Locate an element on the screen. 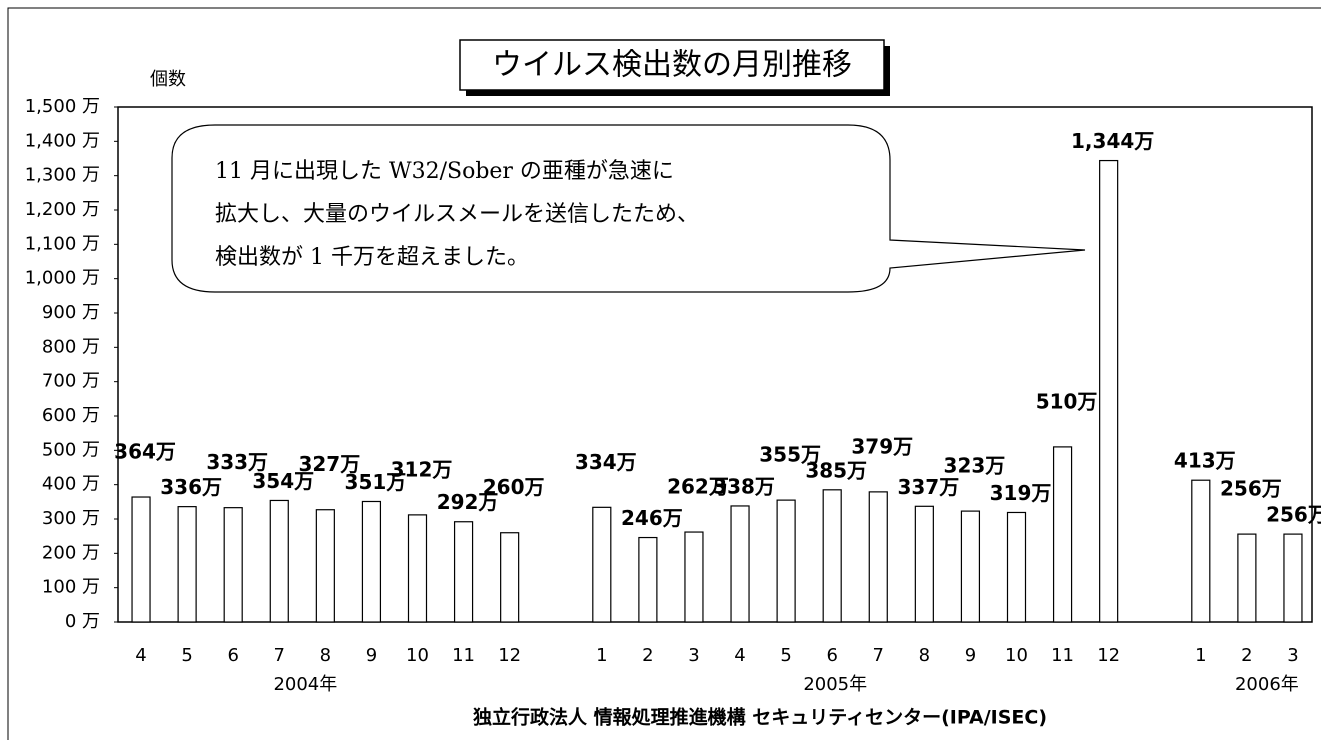 This screenshot has width=1321, height=740. value-label: 312万 is located at coordinates (422, 469).